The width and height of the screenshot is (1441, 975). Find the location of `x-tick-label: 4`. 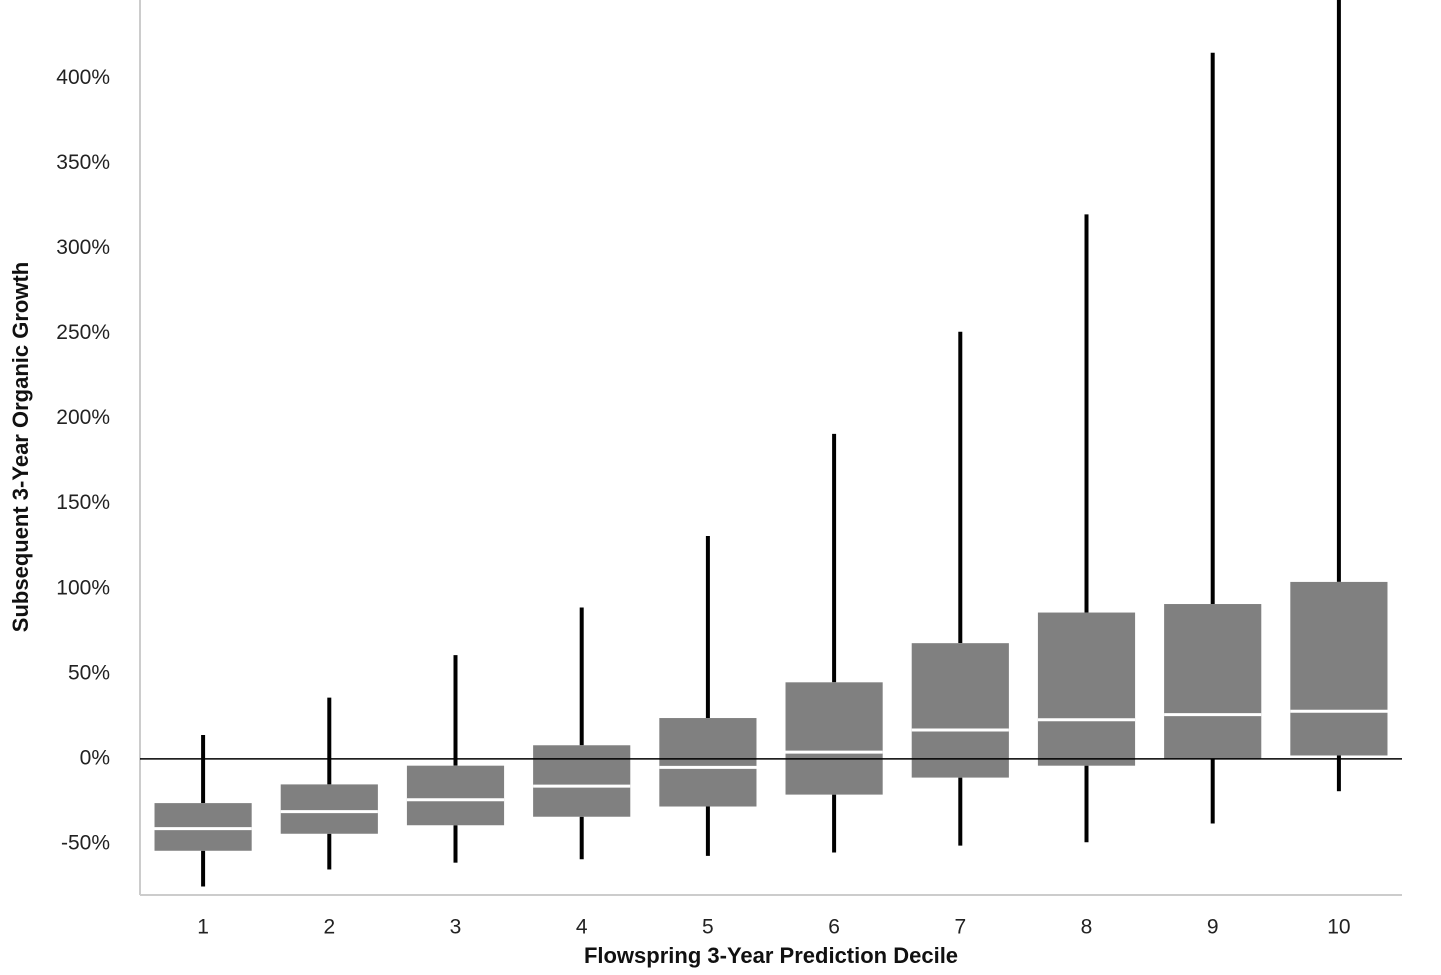

x-tick-label: 4 is located at coordinates (582, 927).